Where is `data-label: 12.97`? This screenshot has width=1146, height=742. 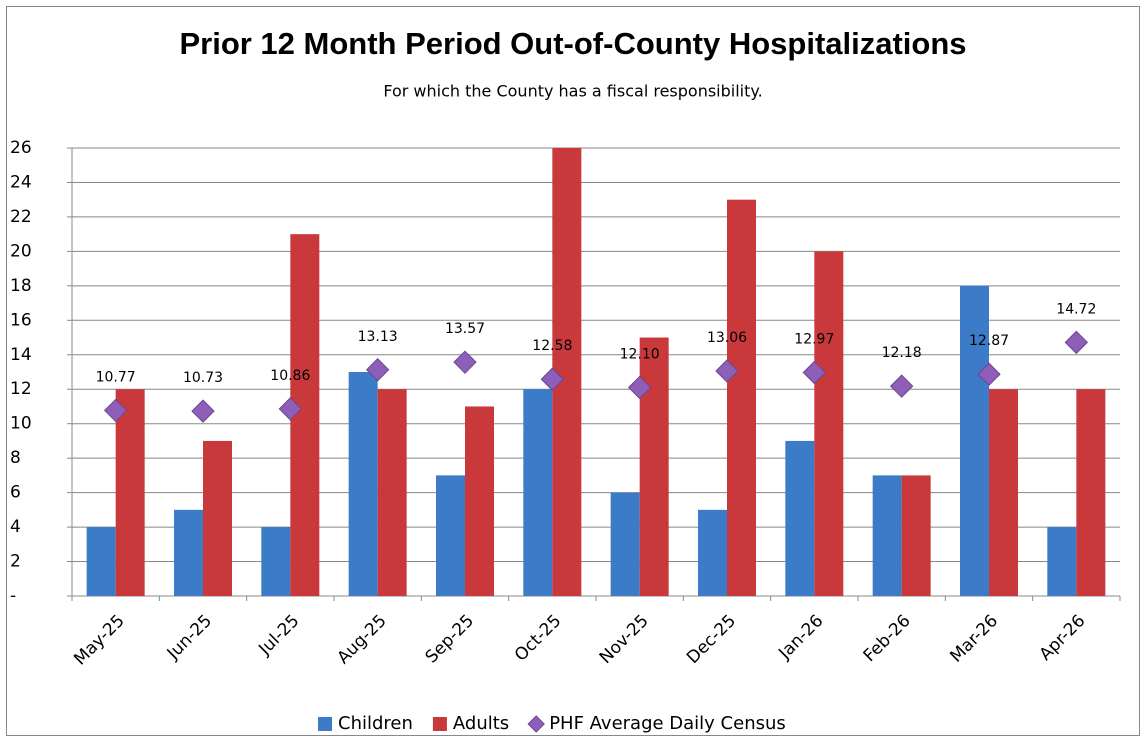 data-label: 12.97 is located at coordinates (814, 340).